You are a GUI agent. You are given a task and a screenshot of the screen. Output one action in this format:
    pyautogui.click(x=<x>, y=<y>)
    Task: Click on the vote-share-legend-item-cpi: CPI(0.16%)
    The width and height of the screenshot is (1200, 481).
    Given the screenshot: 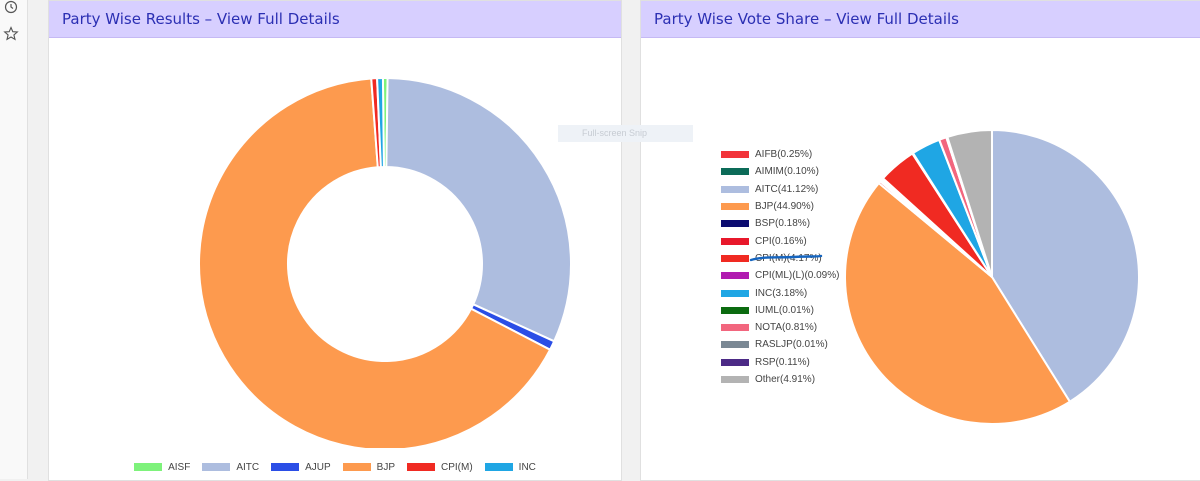 What is the action you would take?
    pyautogui.click(x=791, y=240)
    